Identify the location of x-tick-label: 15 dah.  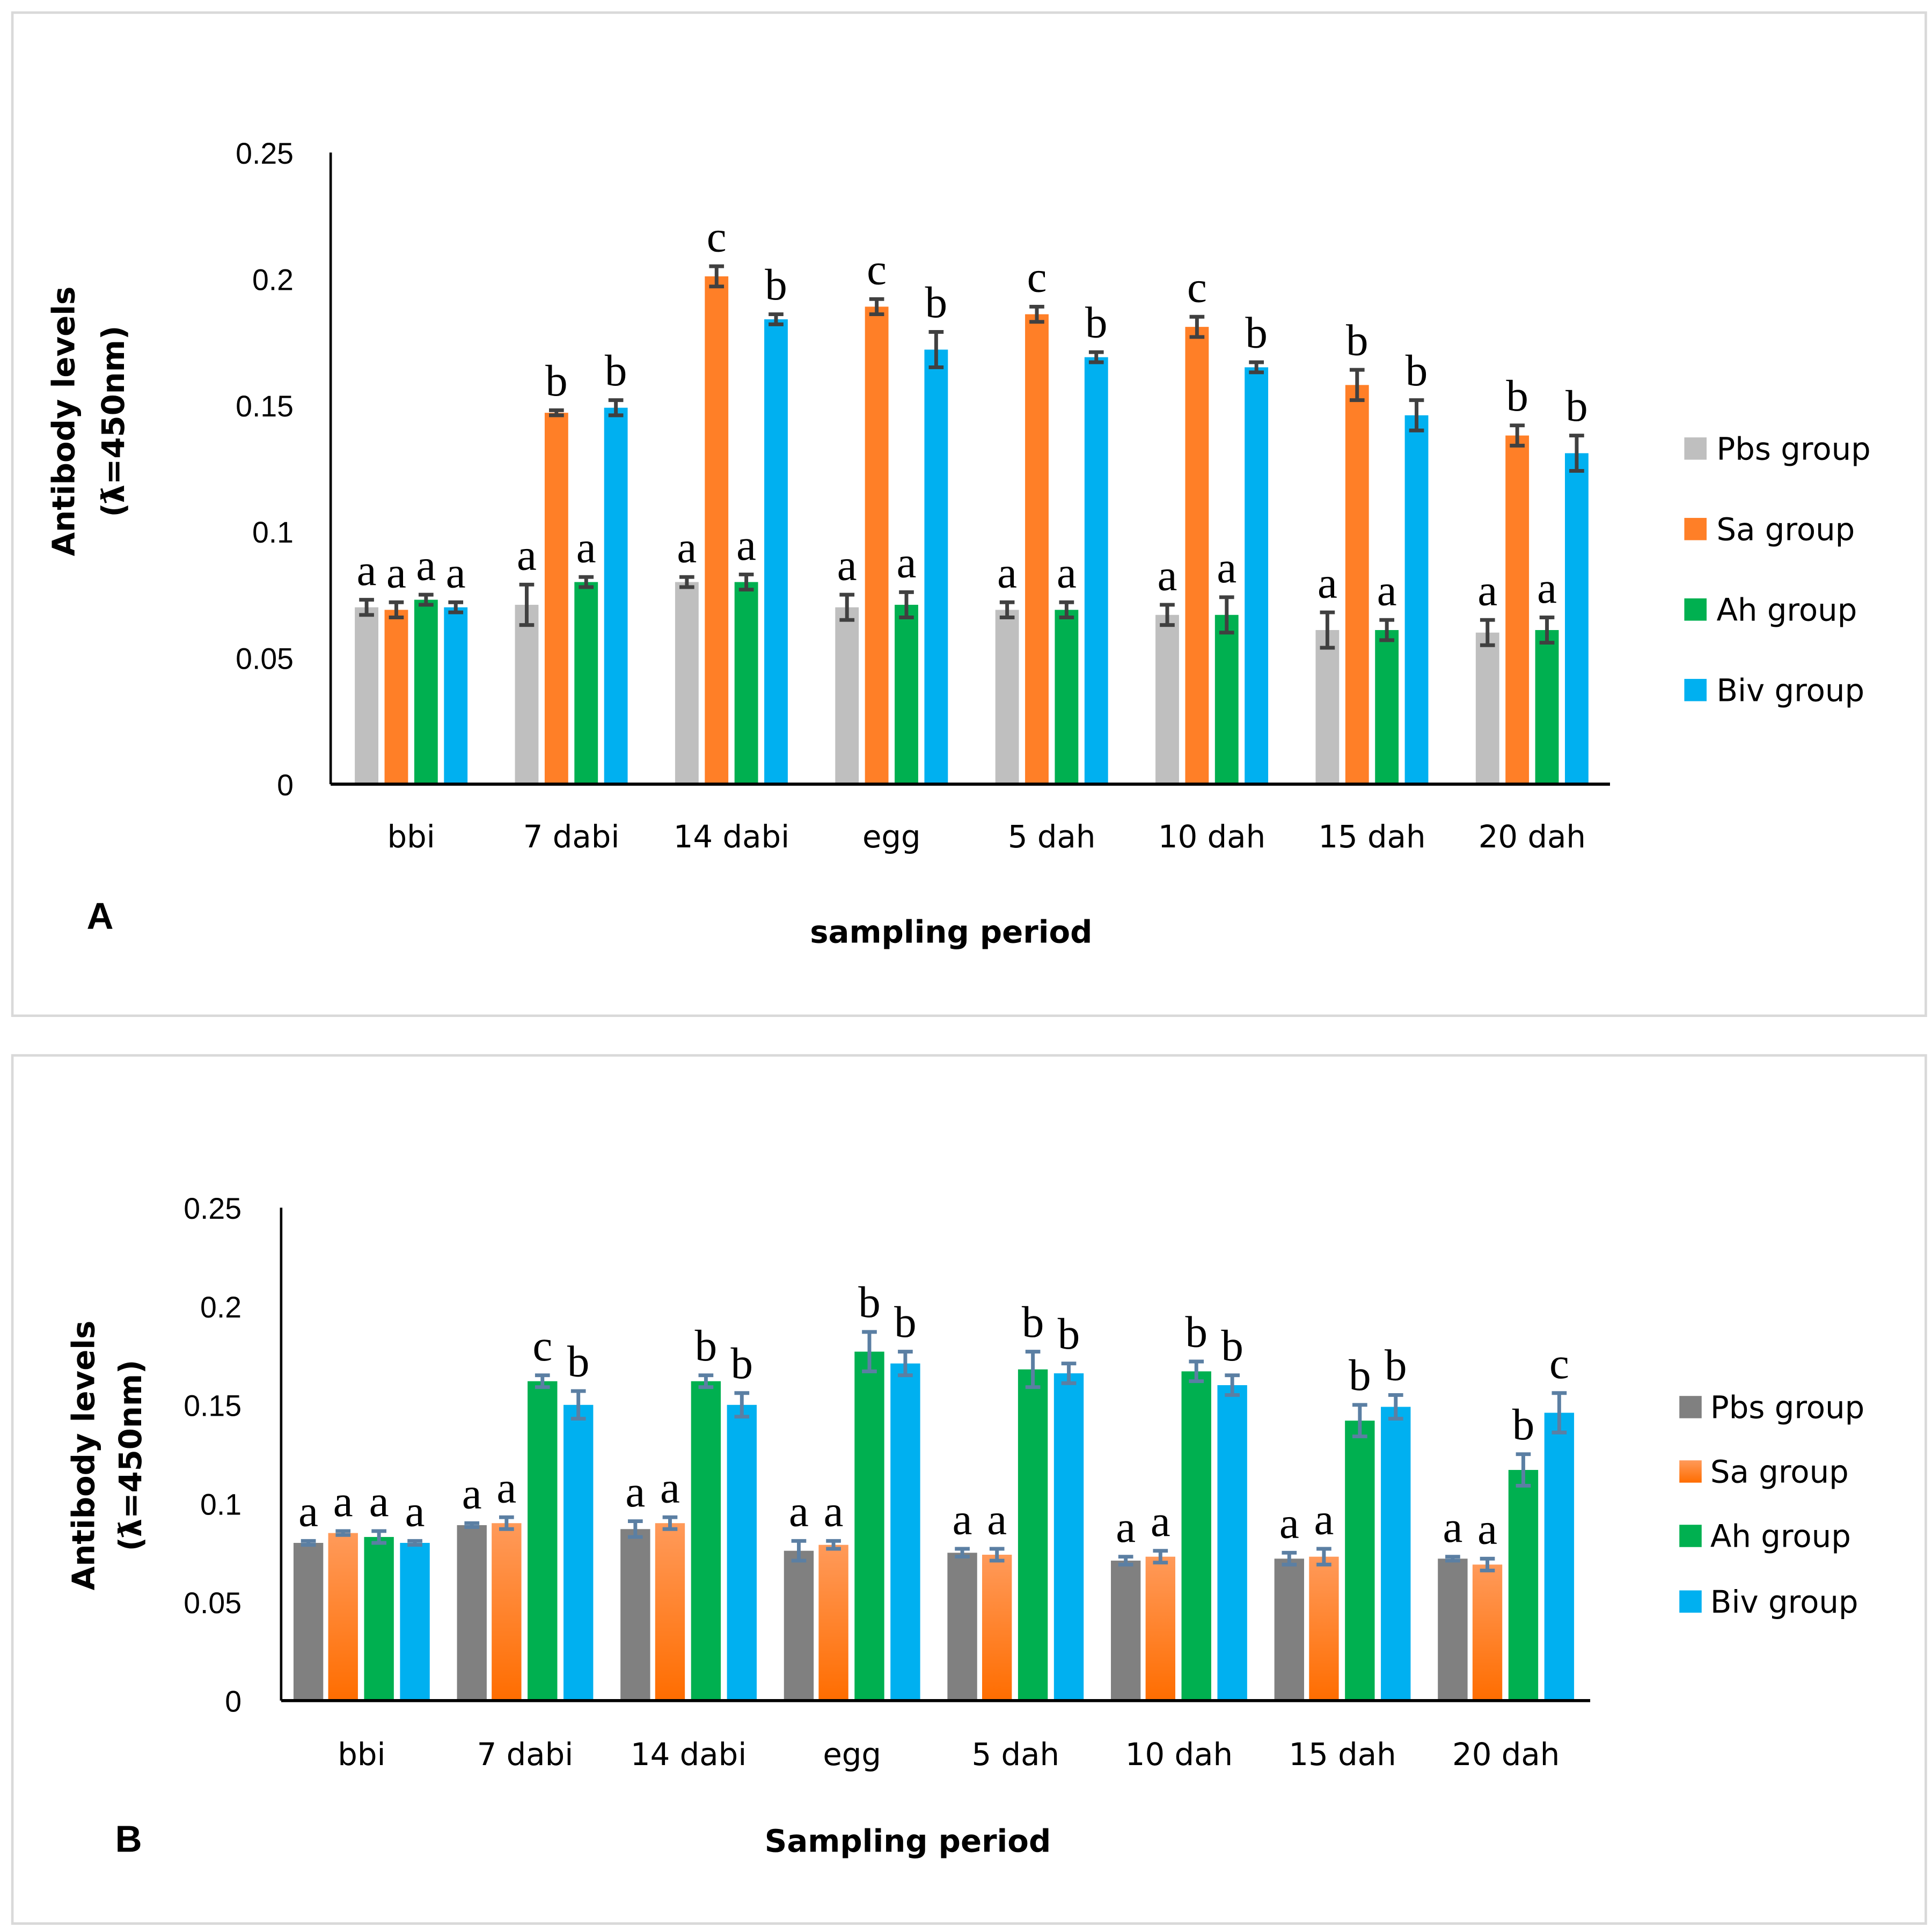
(1342, 1754).